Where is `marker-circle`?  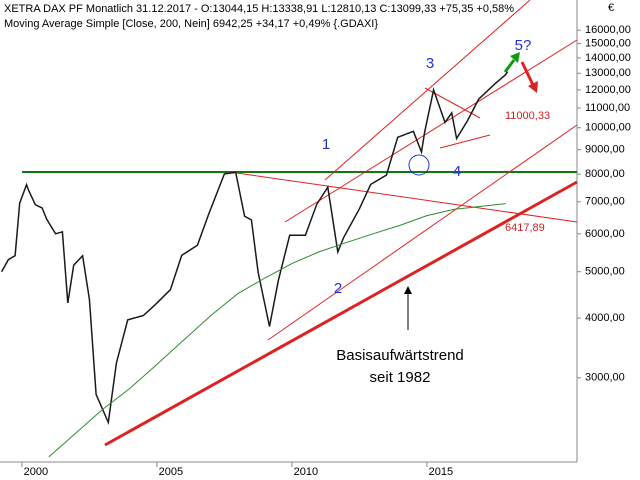 marker-circle is located at coordinates (419, 165).